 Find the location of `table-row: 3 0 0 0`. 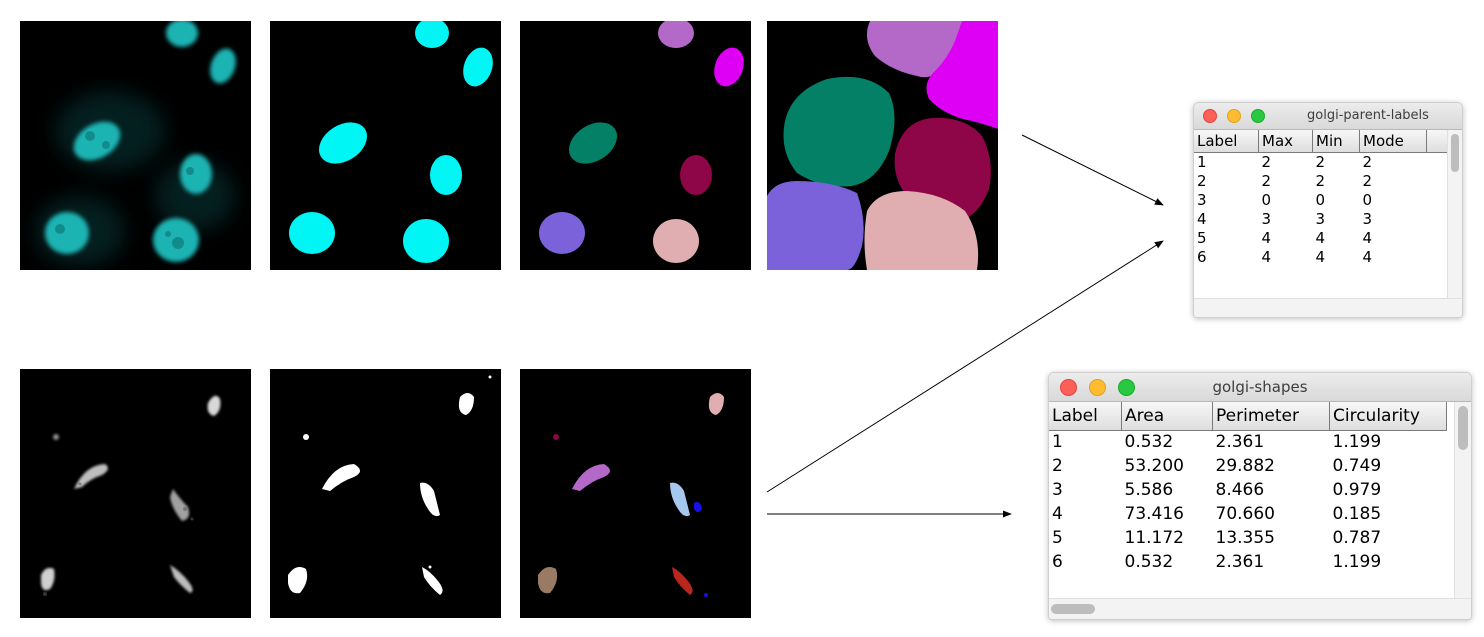

table-row: 3 0 0 0 is located at coordinates (1321, 199).